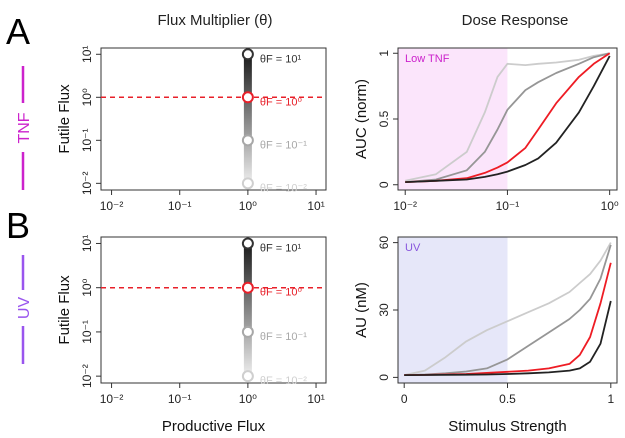  What do you see at coordinates (404, 399) in the screenshot?
I see `x-tick-label: 0` at bounding box center [404, 399].